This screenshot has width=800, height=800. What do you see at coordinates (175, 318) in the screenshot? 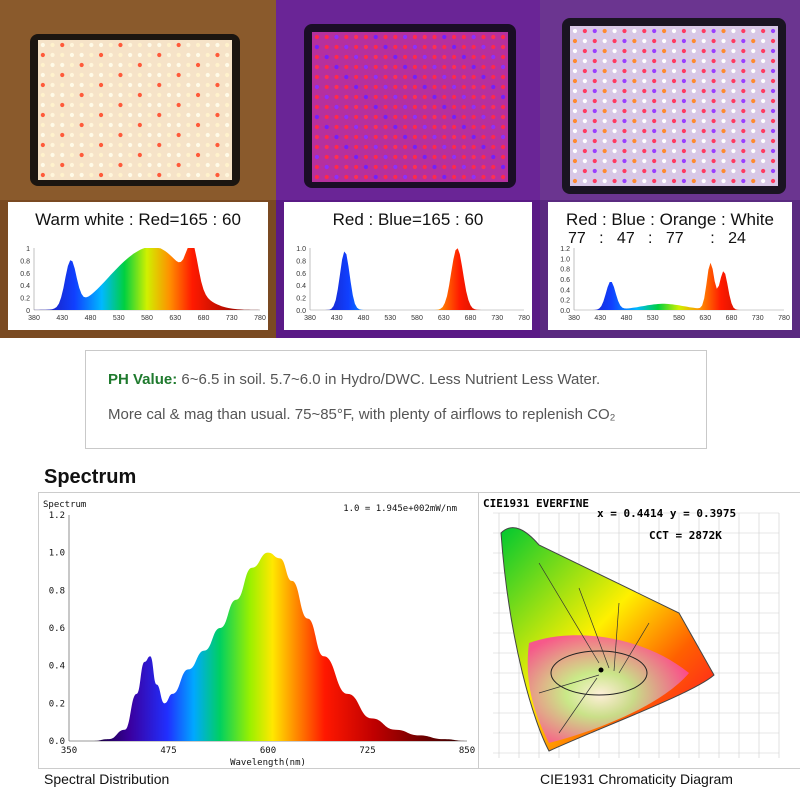
I see `x-tick-label: 630` at bounding box center [175, 318].